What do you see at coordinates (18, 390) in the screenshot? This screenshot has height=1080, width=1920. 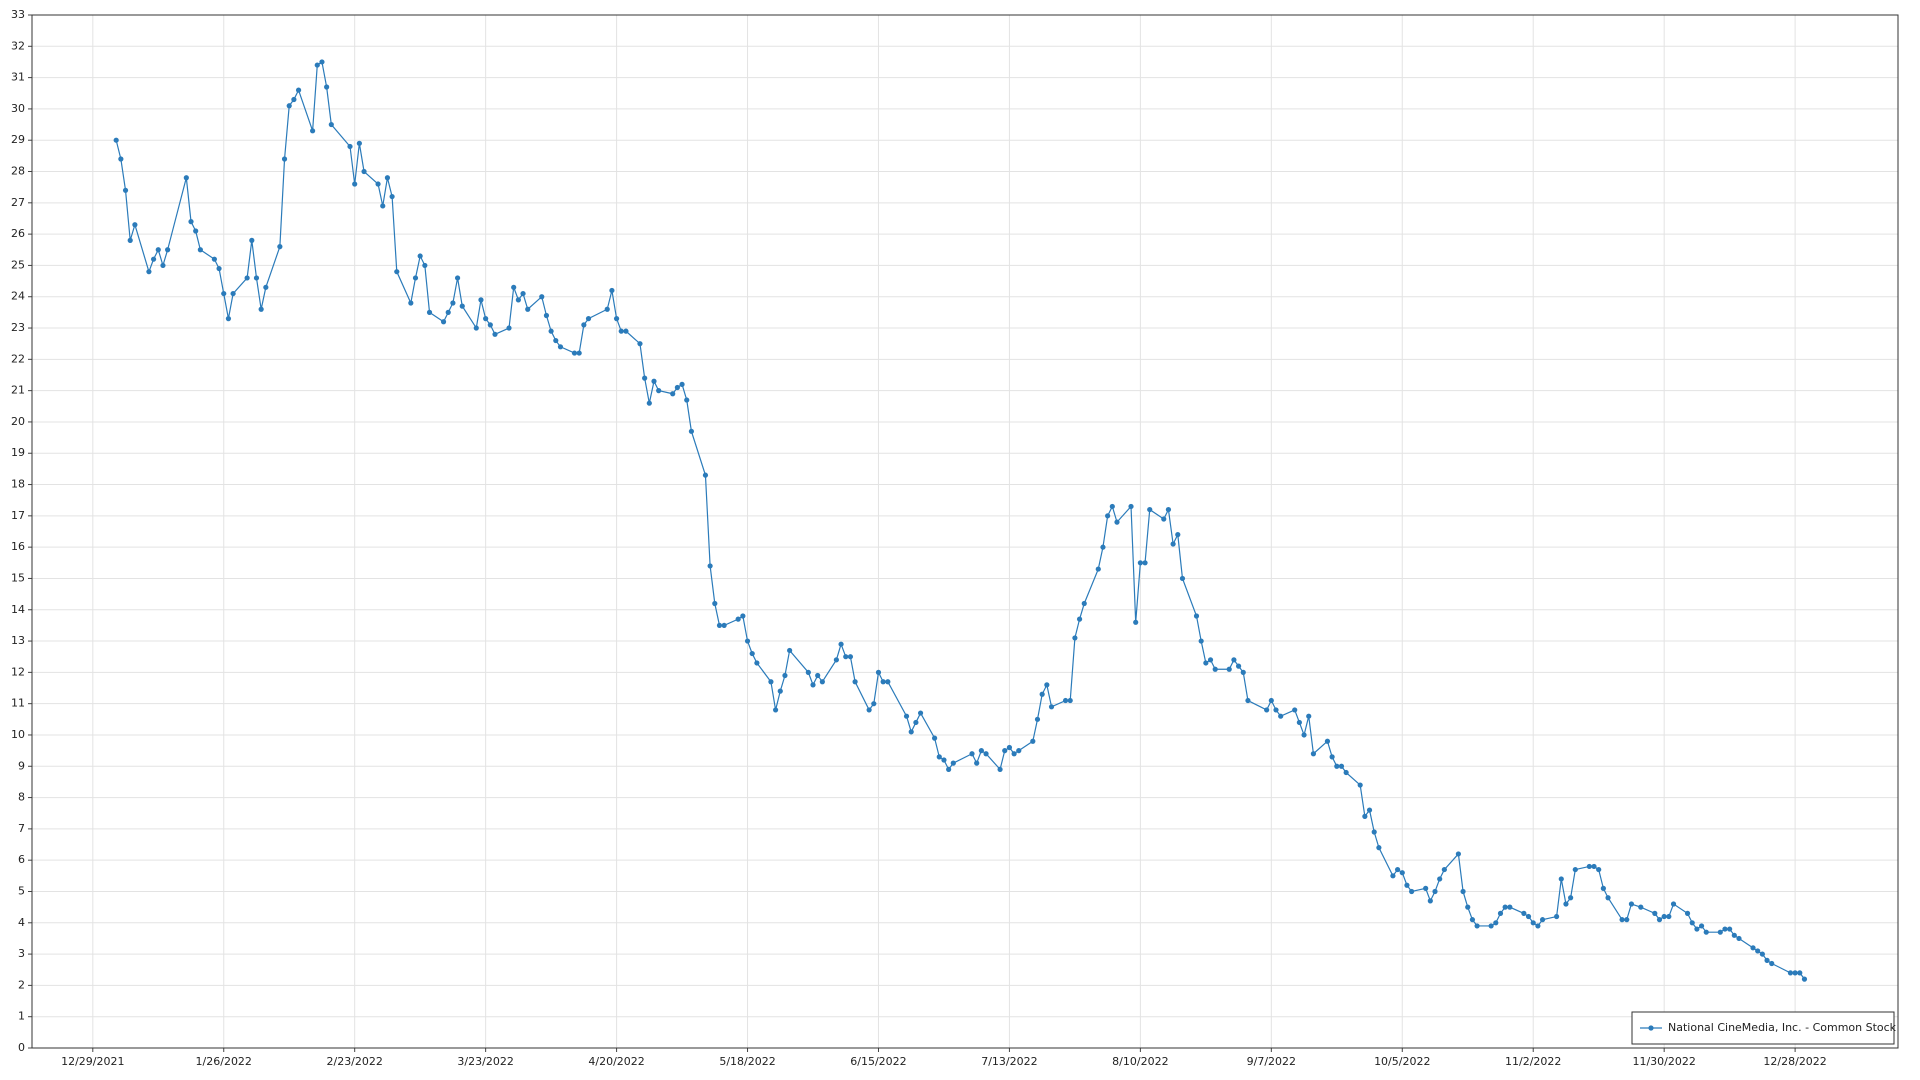 I see `y-tick-label: 21` at bounding box center [18, 390].